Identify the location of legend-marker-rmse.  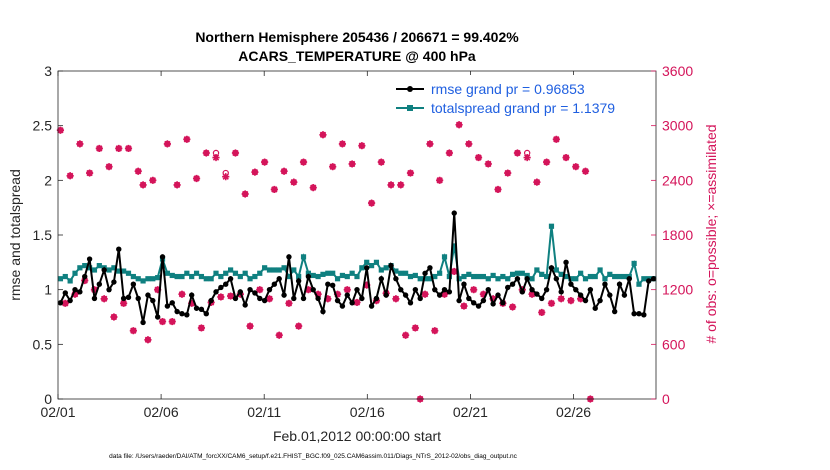
(410, 89).